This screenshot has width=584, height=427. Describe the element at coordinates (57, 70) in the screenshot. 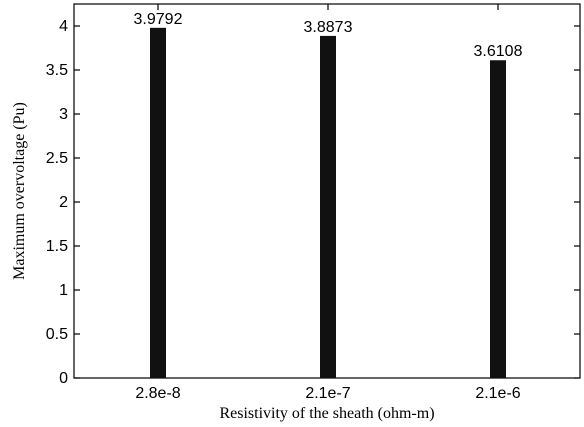

I see `y-tick-label: 3.5` at that location.